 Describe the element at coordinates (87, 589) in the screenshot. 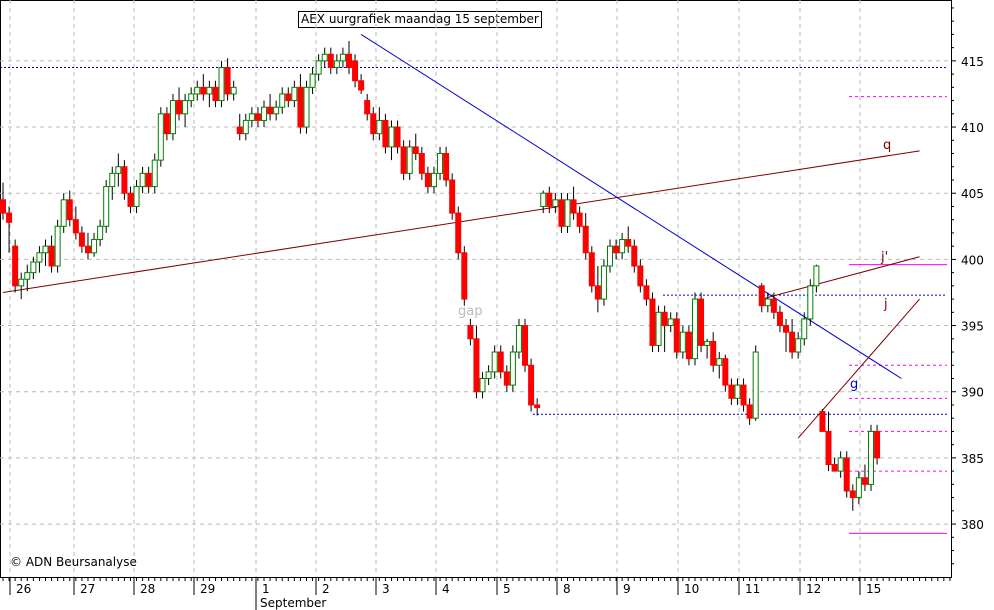

I see `x-day-label: 27` at that location.